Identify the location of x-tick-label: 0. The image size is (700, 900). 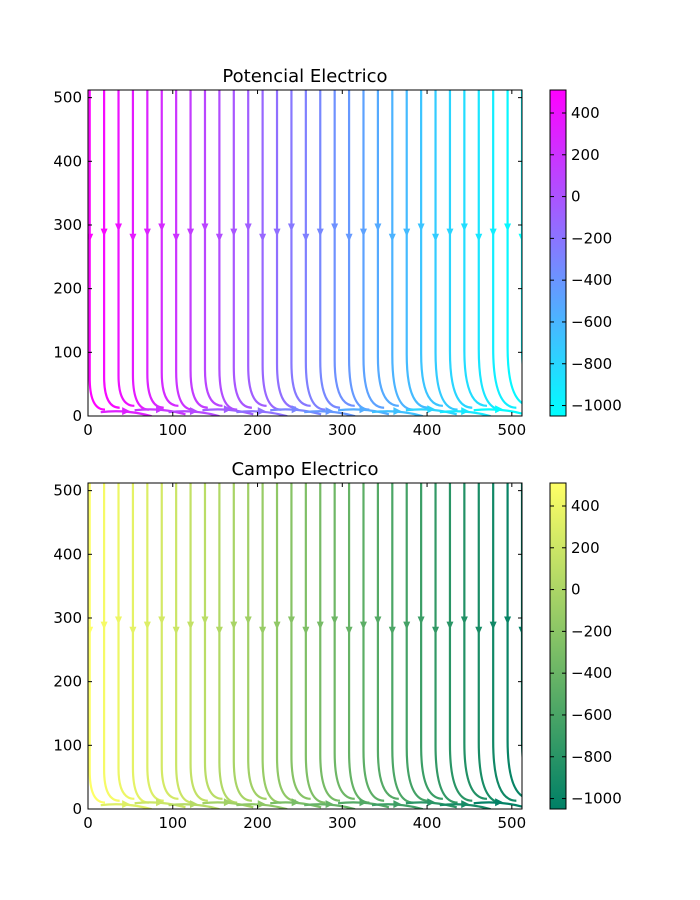
(88, 823).